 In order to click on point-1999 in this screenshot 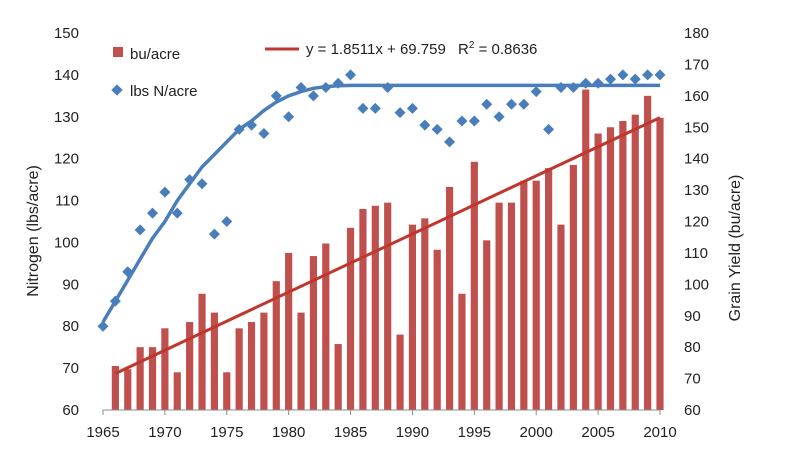, I will do `click(524, 104)`.